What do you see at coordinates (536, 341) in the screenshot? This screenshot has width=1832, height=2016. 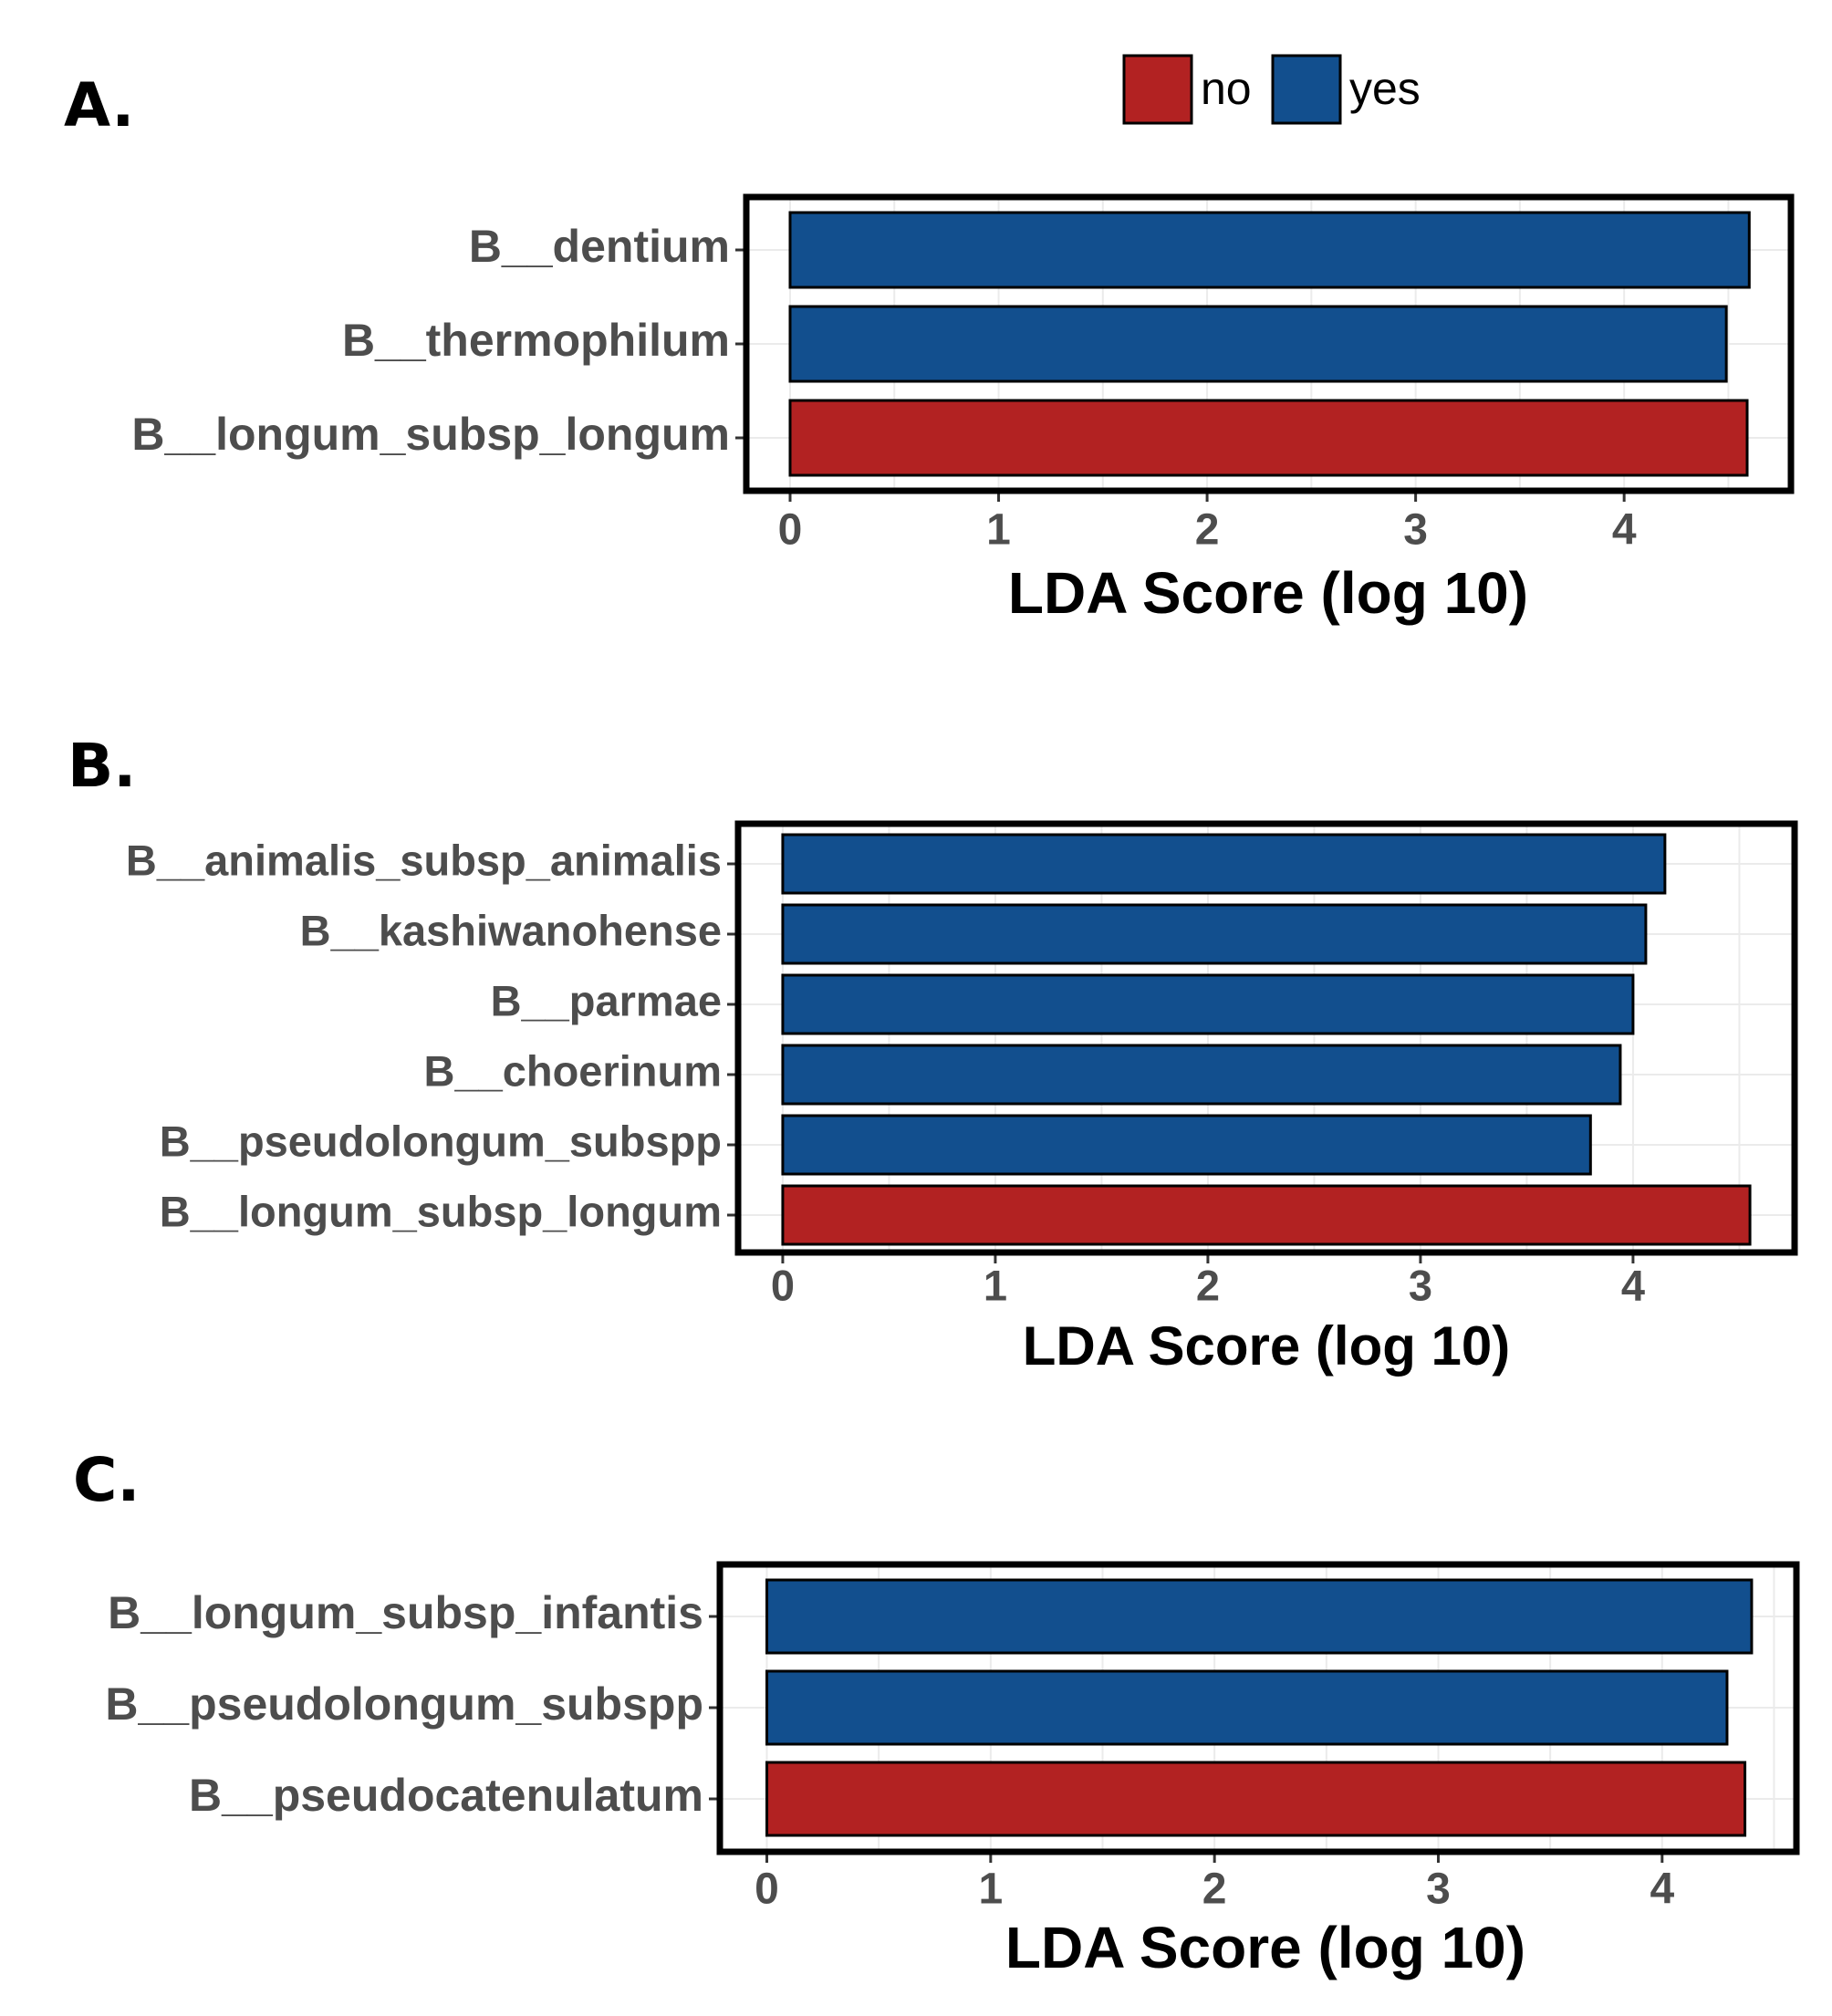 I see `category-label-b-thermophilum: B__thermophilum` at bounding box center [536, 341].